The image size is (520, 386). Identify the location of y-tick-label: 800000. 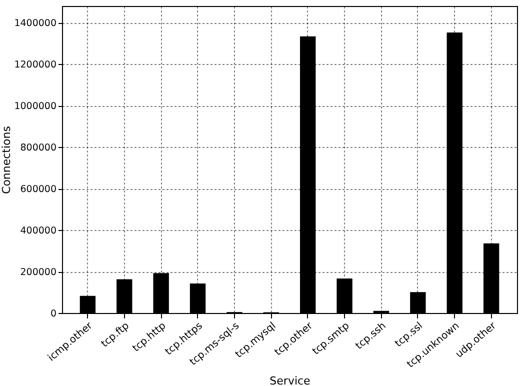
(38, 148).